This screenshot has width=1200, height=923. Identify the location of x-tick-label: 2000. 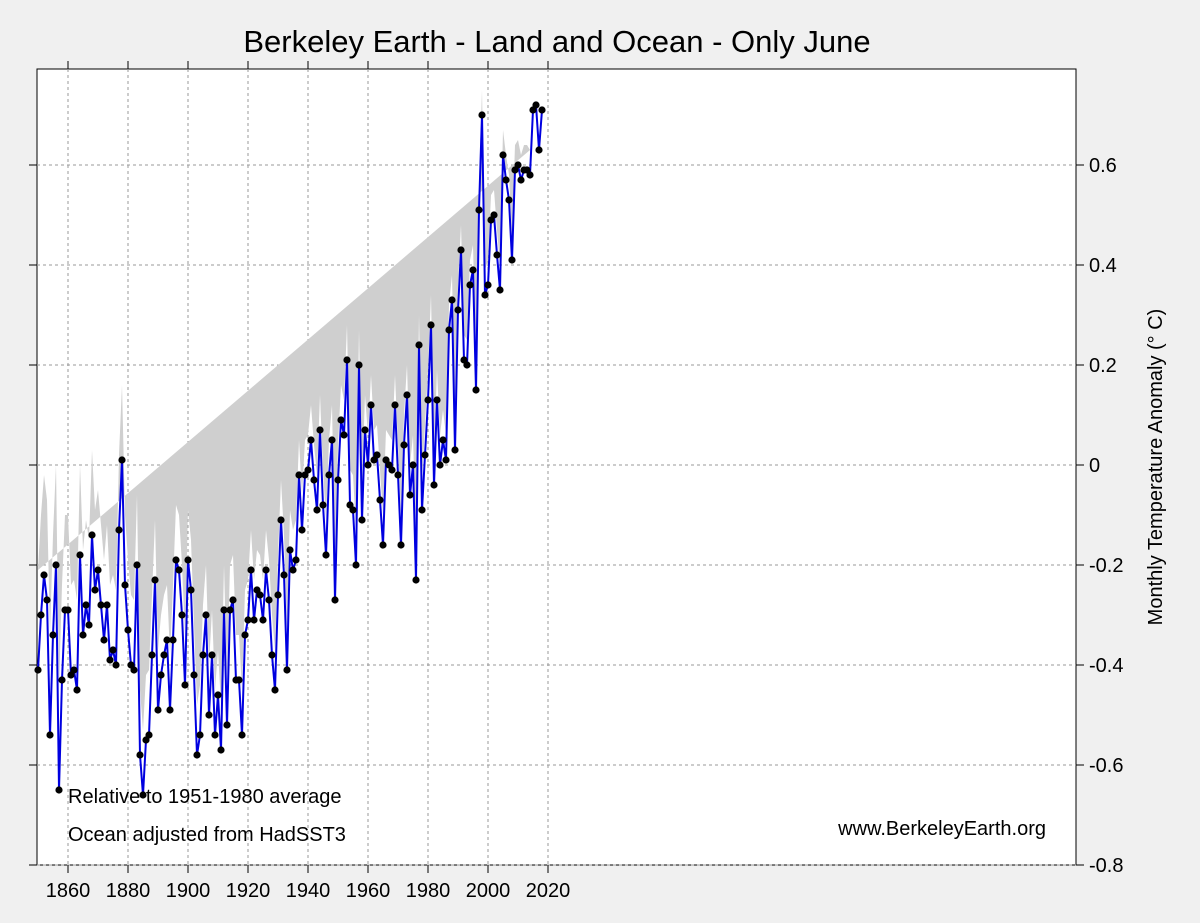
(488, 891).